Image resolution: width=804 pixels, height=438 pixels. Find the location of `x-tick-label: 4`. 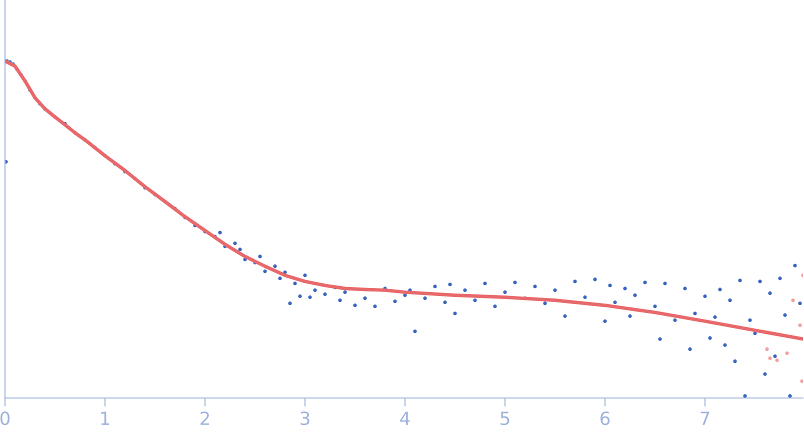

x-tick-label: 4 is located at coordinates (405, 418).